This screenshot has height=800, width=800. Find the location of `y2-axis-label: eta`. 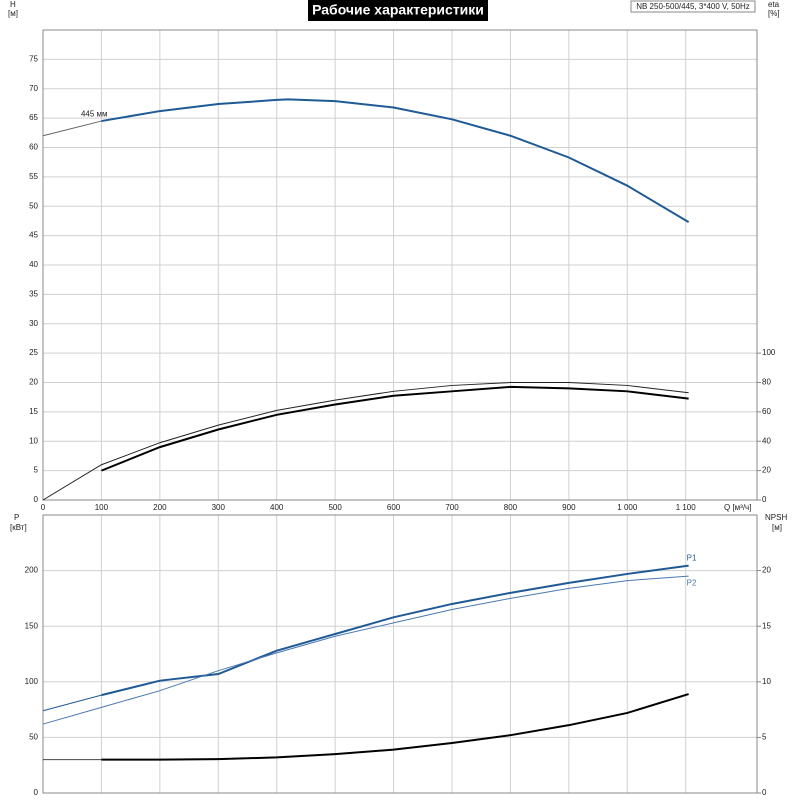

y2-axis-label: eta is located at coordinates (774, 4).